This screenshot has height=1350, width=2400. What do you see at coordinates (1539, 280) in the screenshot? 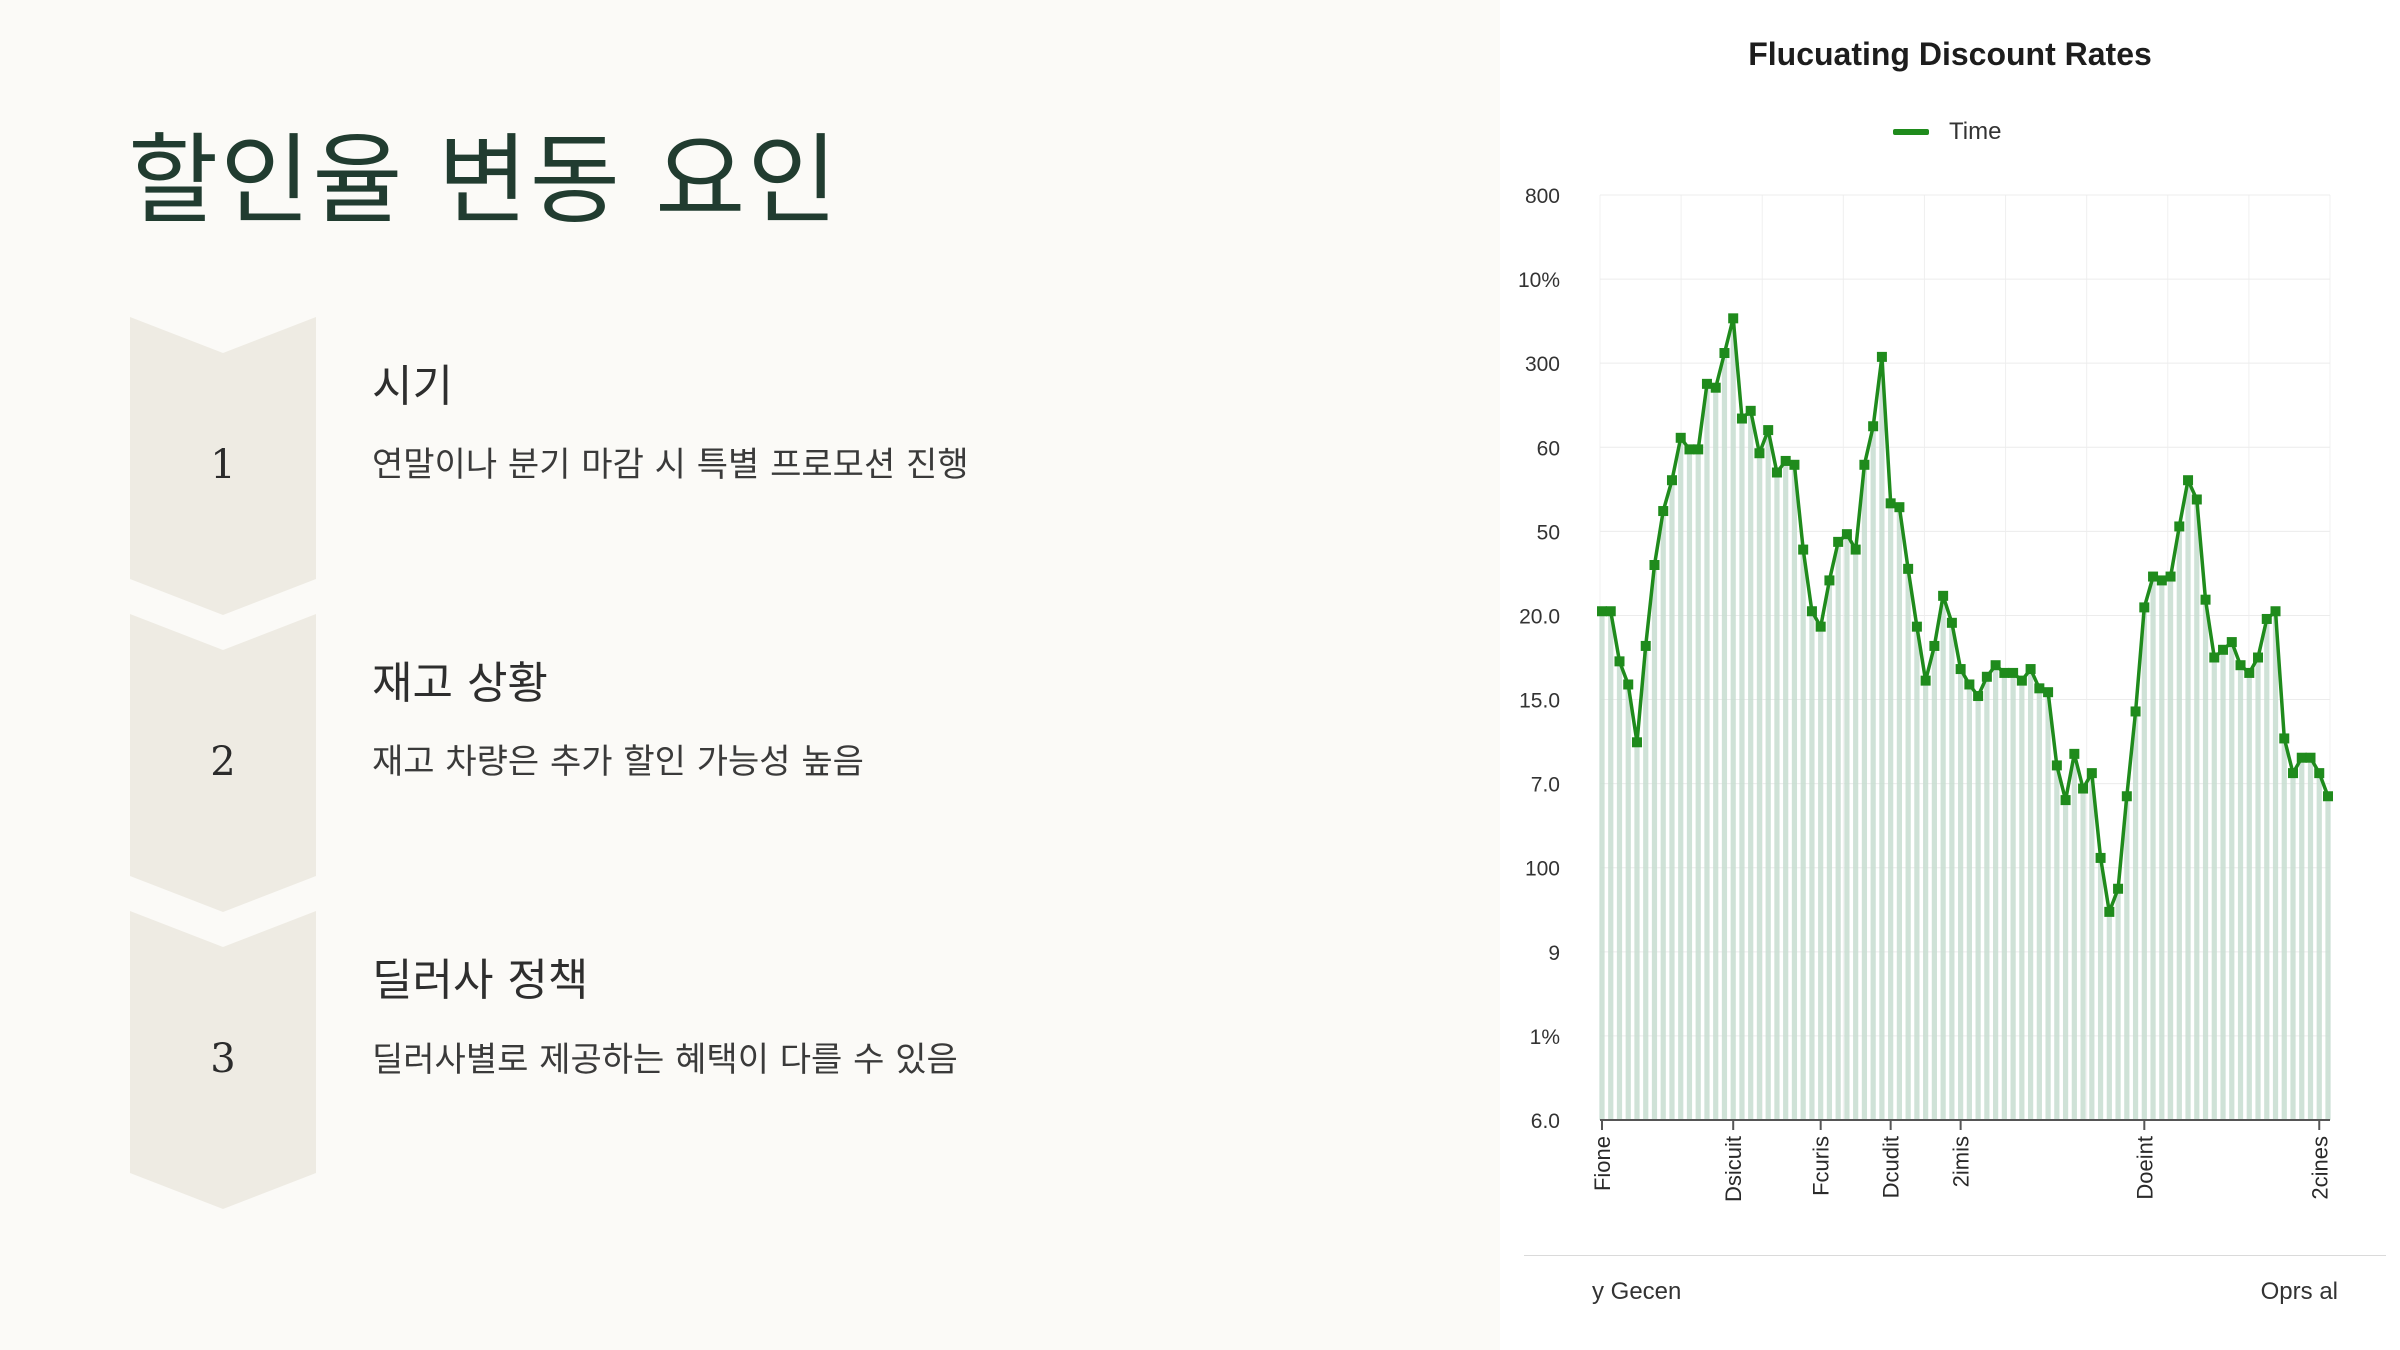
I see `y-tick-label: 10%` at bounding box center [1539, 280].